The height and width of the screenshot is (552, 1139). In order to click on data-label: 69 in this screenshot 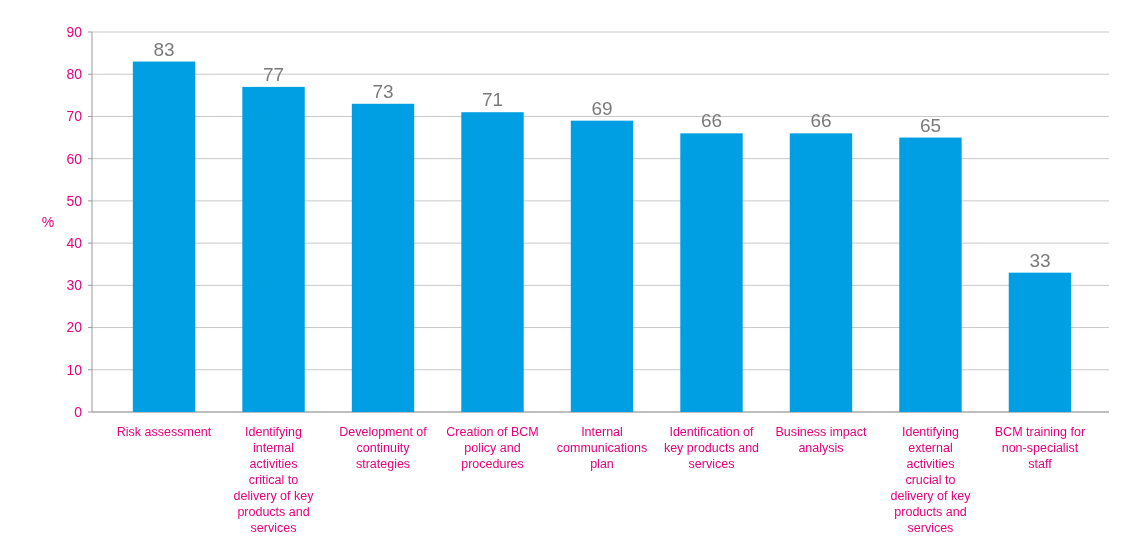, I will do `click(602, 108)`.